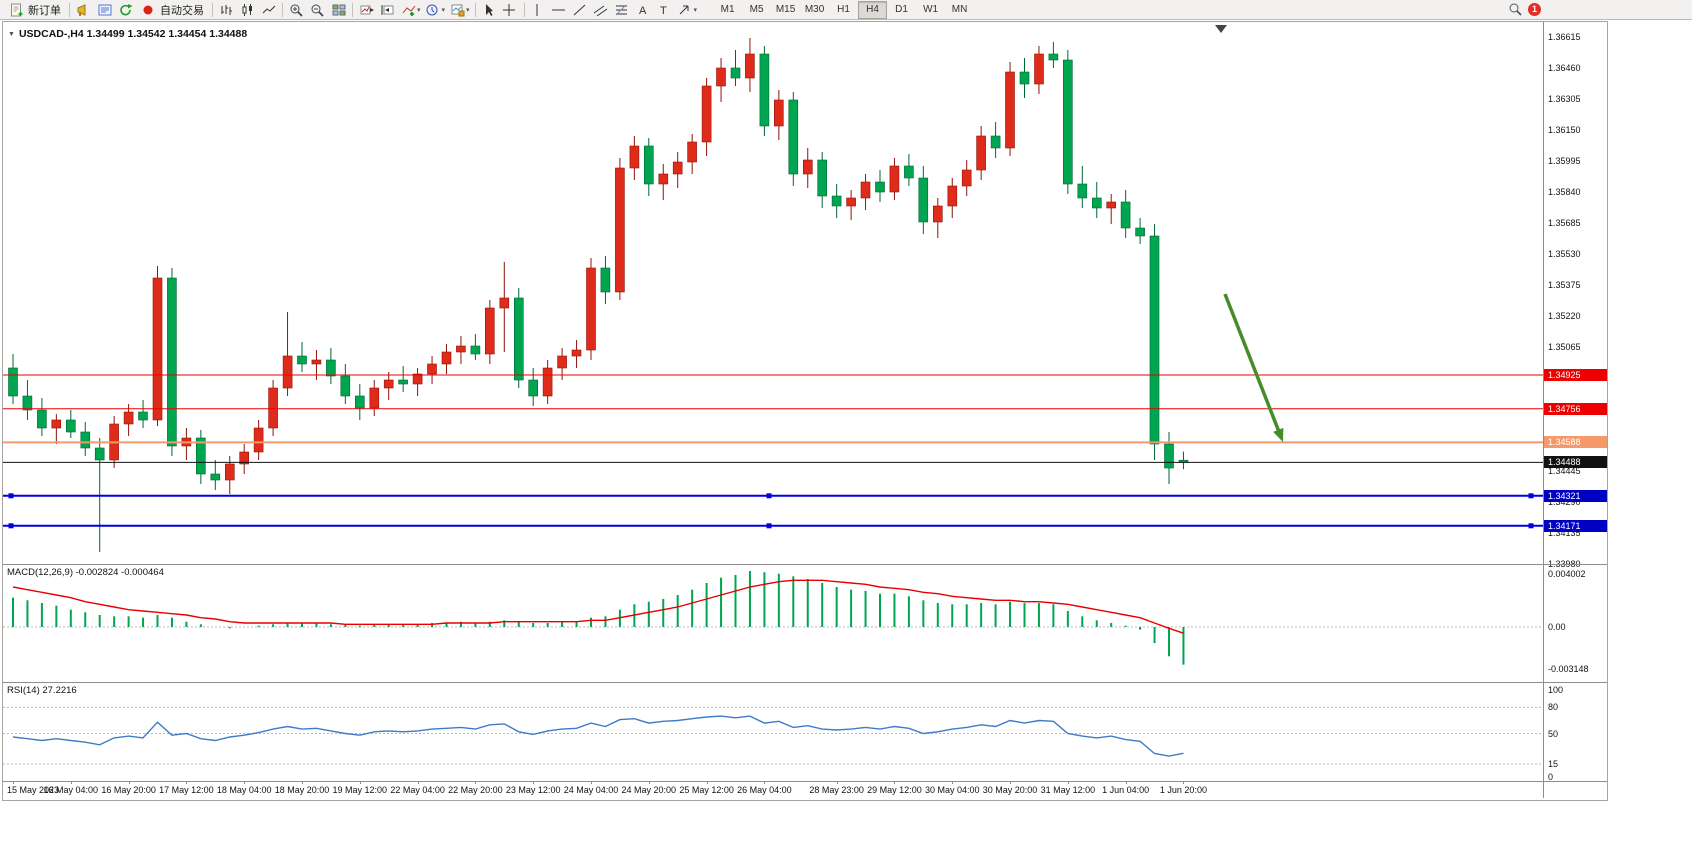 This screenshot has height=862, width=1692. I want to click on zoom-out-button, so click(317, 9).